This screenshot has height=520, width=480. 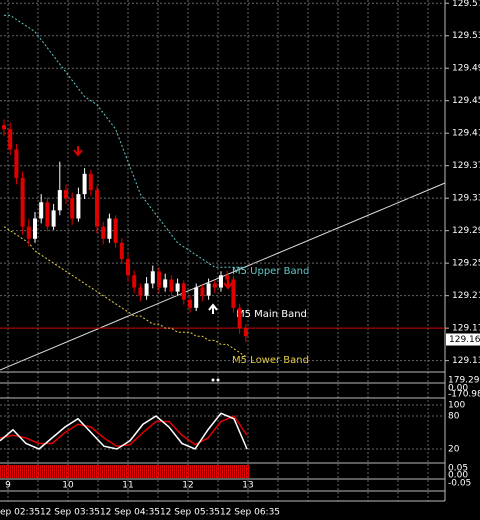 I want to click on band-label: M5 Upper Band, so click(x=270, y=271).